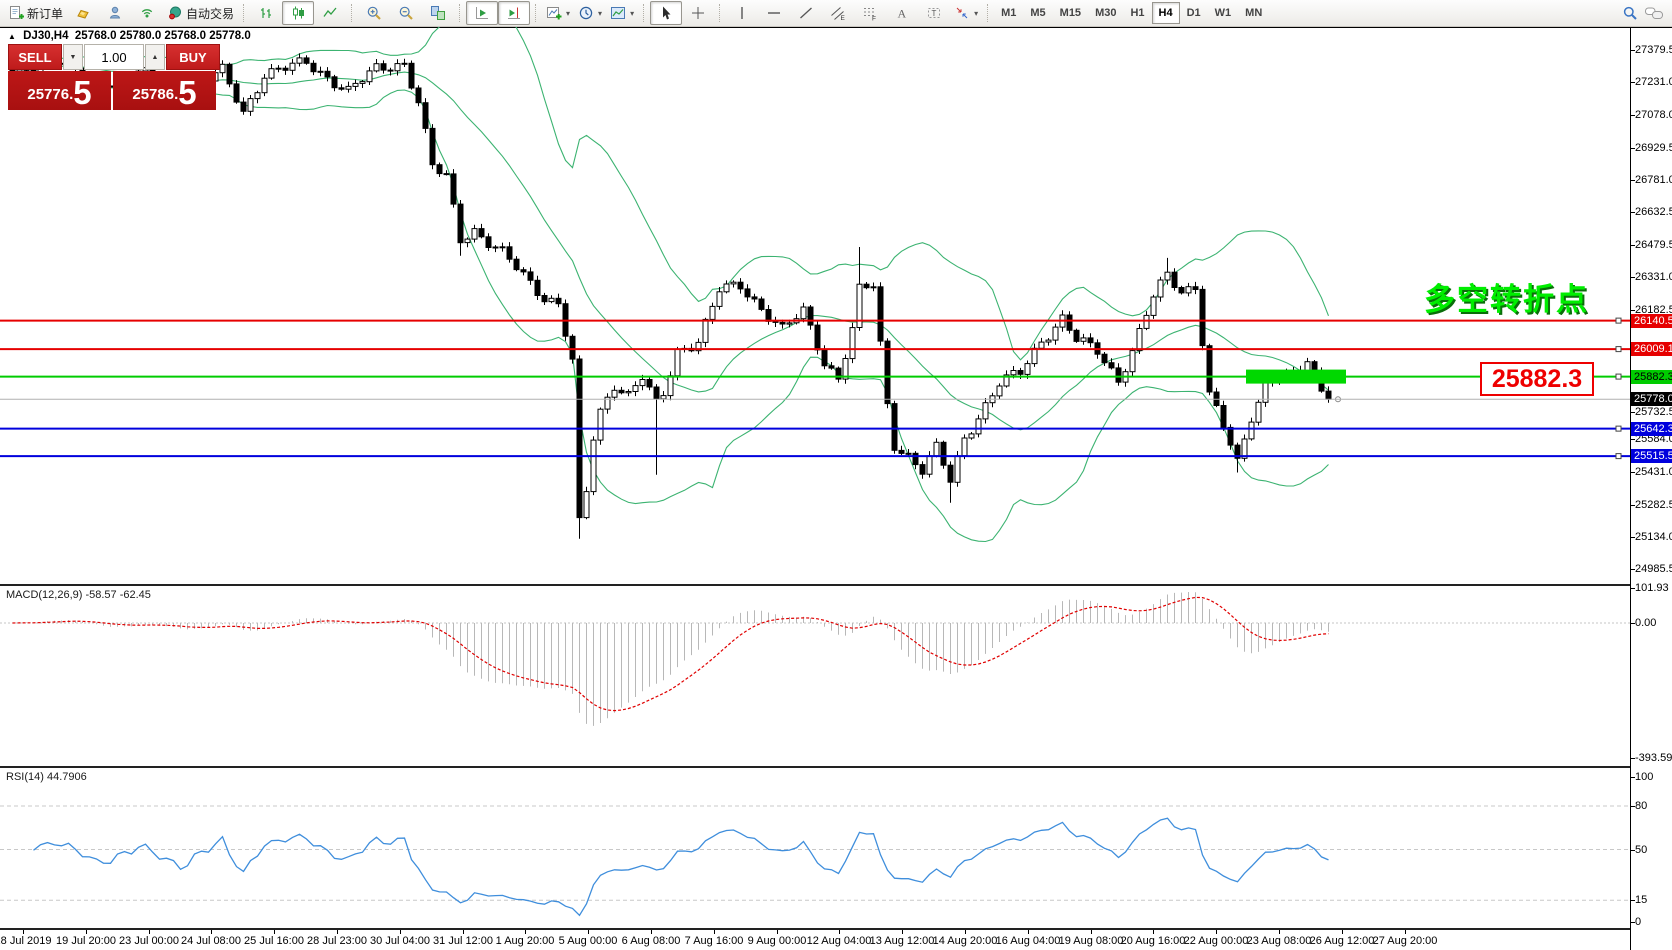 This screenshot has height=950, width=1672. What do you see at coordinates (200, 13) in the screenshot?
I see `autotrading-button: 自动交易` at bounding box center [200, 13].